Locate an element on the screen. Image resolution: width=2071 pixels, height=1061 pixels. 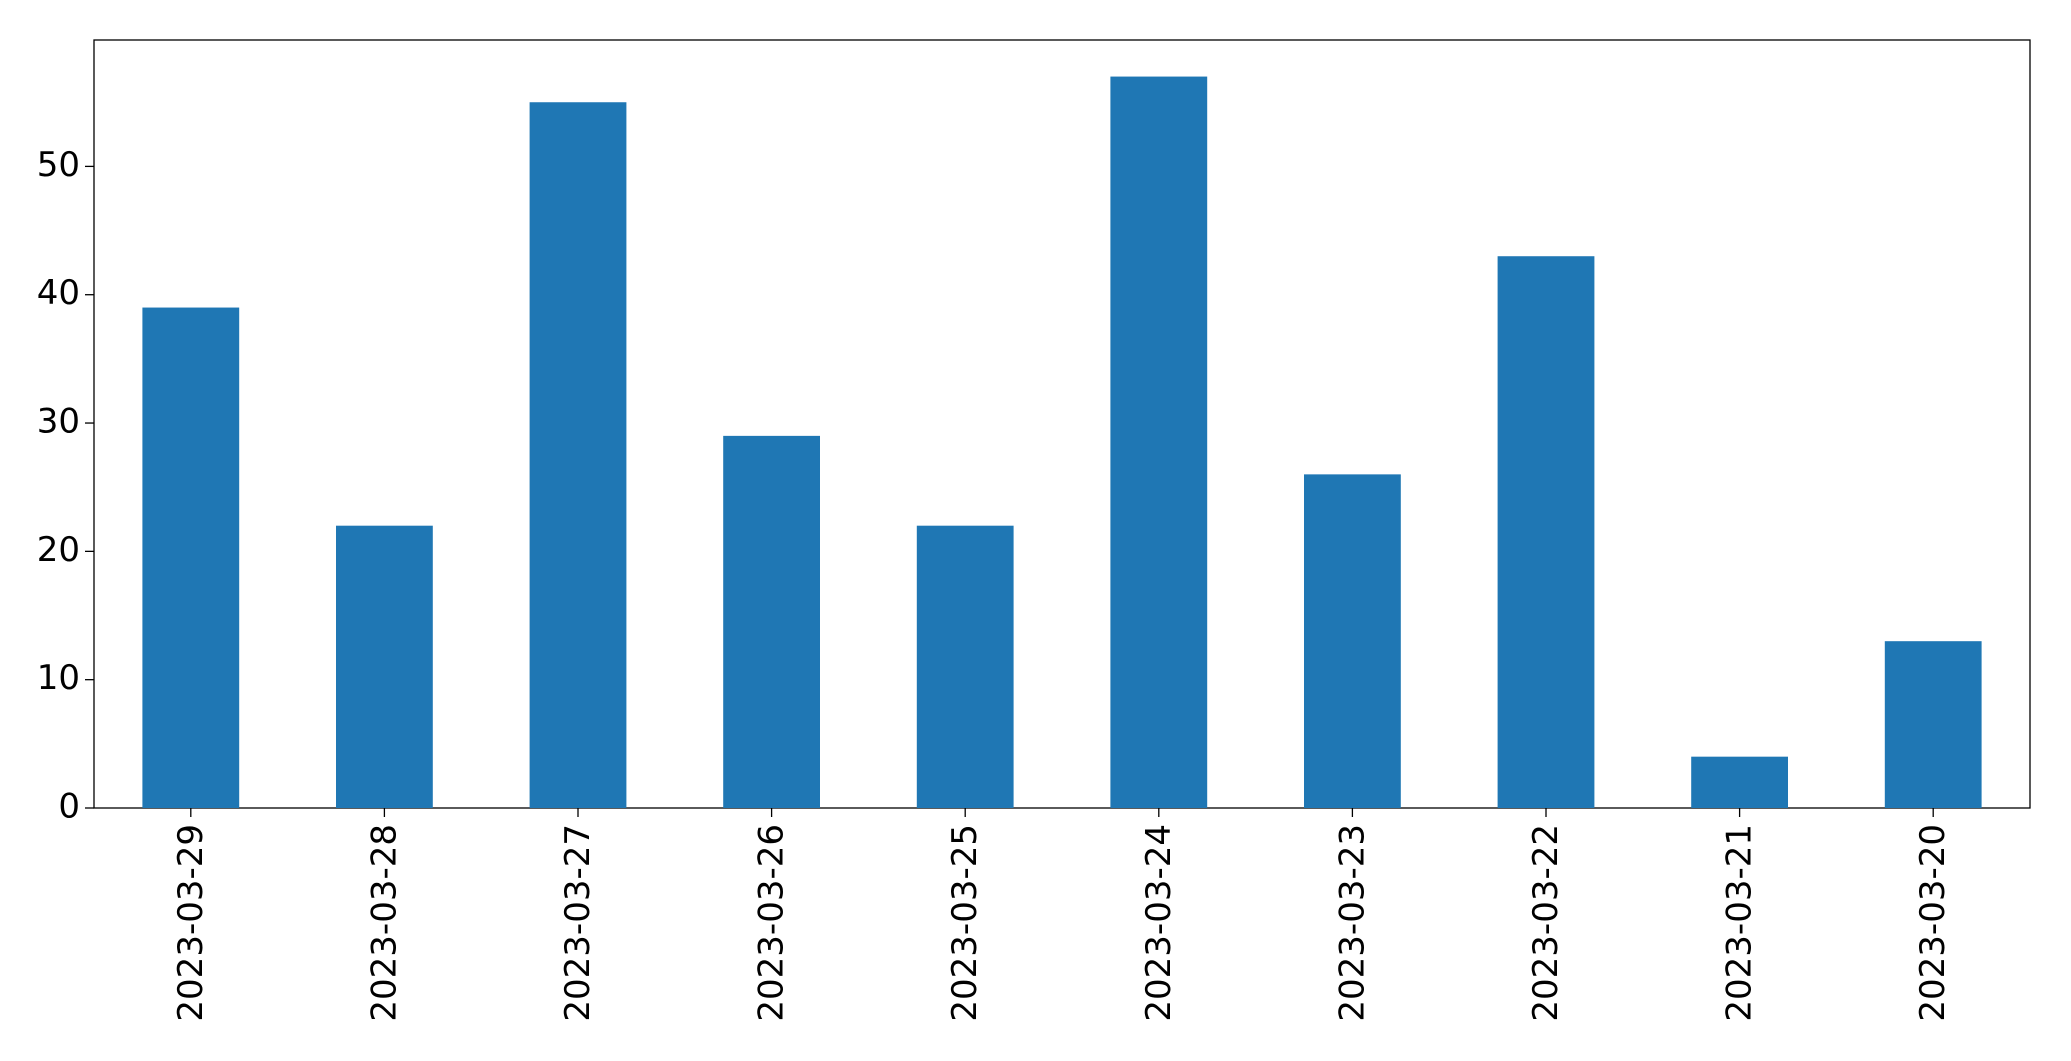
x-tick-label: 2023-03-24 is located at coordinates (1159, 923).